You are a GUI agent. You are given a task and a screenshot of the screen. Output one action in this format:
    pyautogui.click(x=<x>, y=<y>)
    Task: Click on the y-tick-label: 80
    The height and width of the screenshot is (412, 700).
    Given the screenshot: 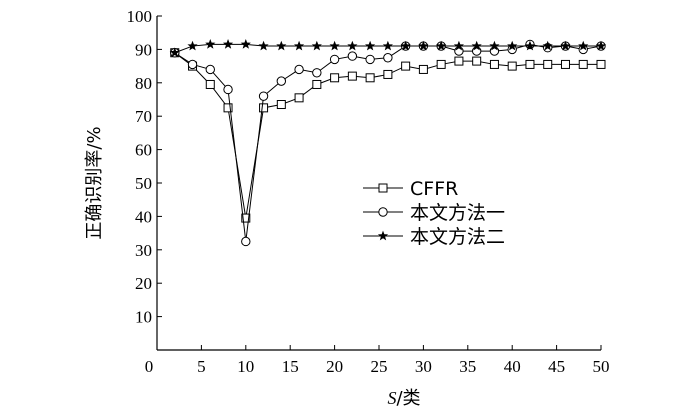 What is the action you would take?
    pyautogui.click(x=143, y=83)
    